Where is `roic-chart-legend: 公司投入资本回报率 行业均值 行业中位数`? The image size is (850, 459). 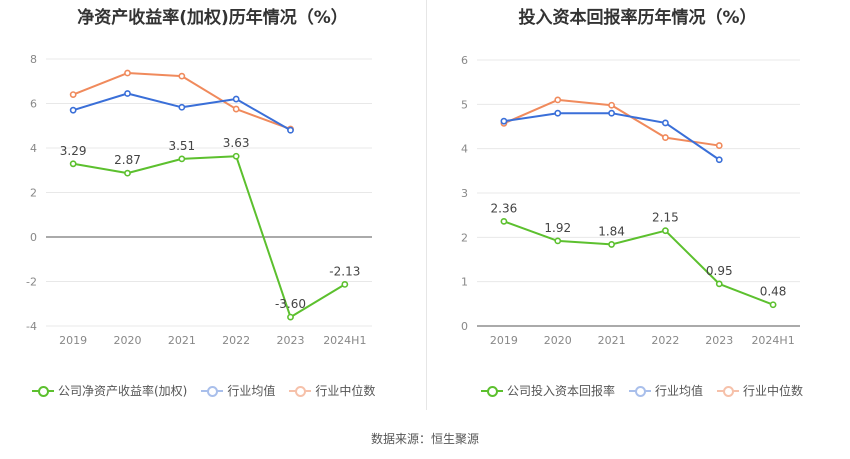
roic-chart-legend: 公司投入资本回报率 行业均值 行业中位数 is located at coordinates (642, 390).